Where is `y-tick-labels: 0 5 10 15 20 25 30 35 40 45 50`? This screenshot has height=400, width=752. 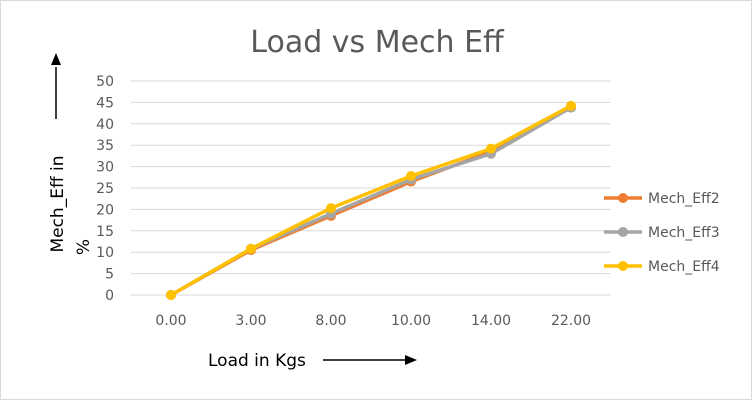
y-tick-labels: 0 5 10 15 20 25 30 35 40 45 50 is located at coordinates (105, 189).